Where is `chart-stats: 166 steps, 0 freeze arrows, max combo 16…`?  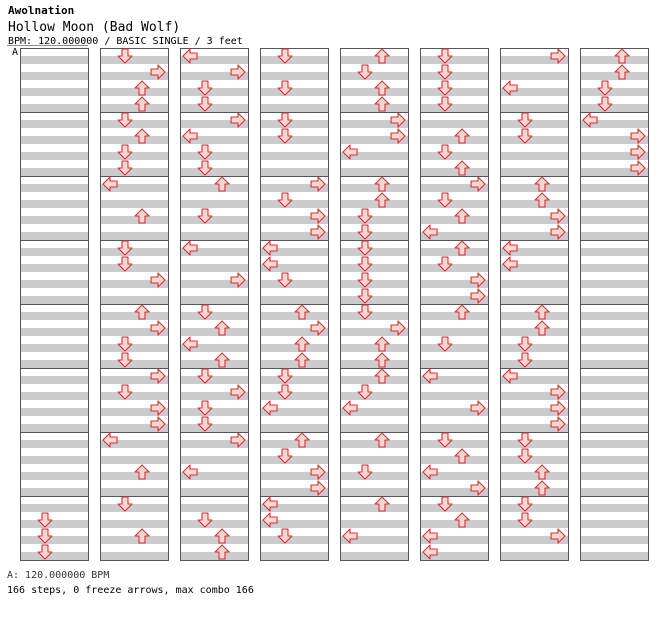 chart-stats: 166 steps, 0 freeze arrows, max combo 16… is located at coordinates (130, 590).